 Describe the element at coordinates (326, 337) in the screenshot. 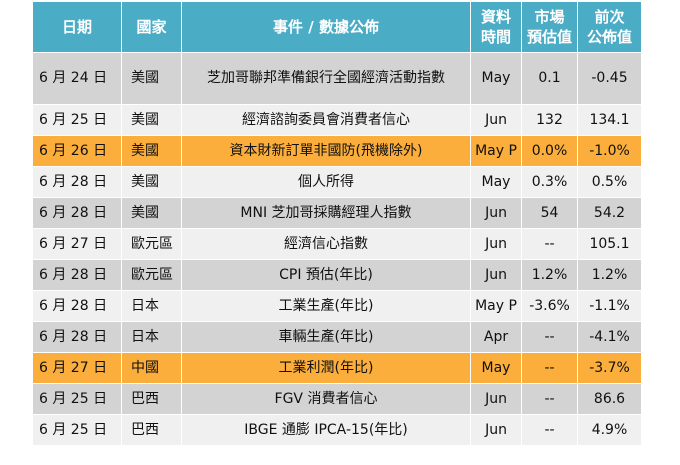

I see `row-event: 車輛生產(年比)` at that location.